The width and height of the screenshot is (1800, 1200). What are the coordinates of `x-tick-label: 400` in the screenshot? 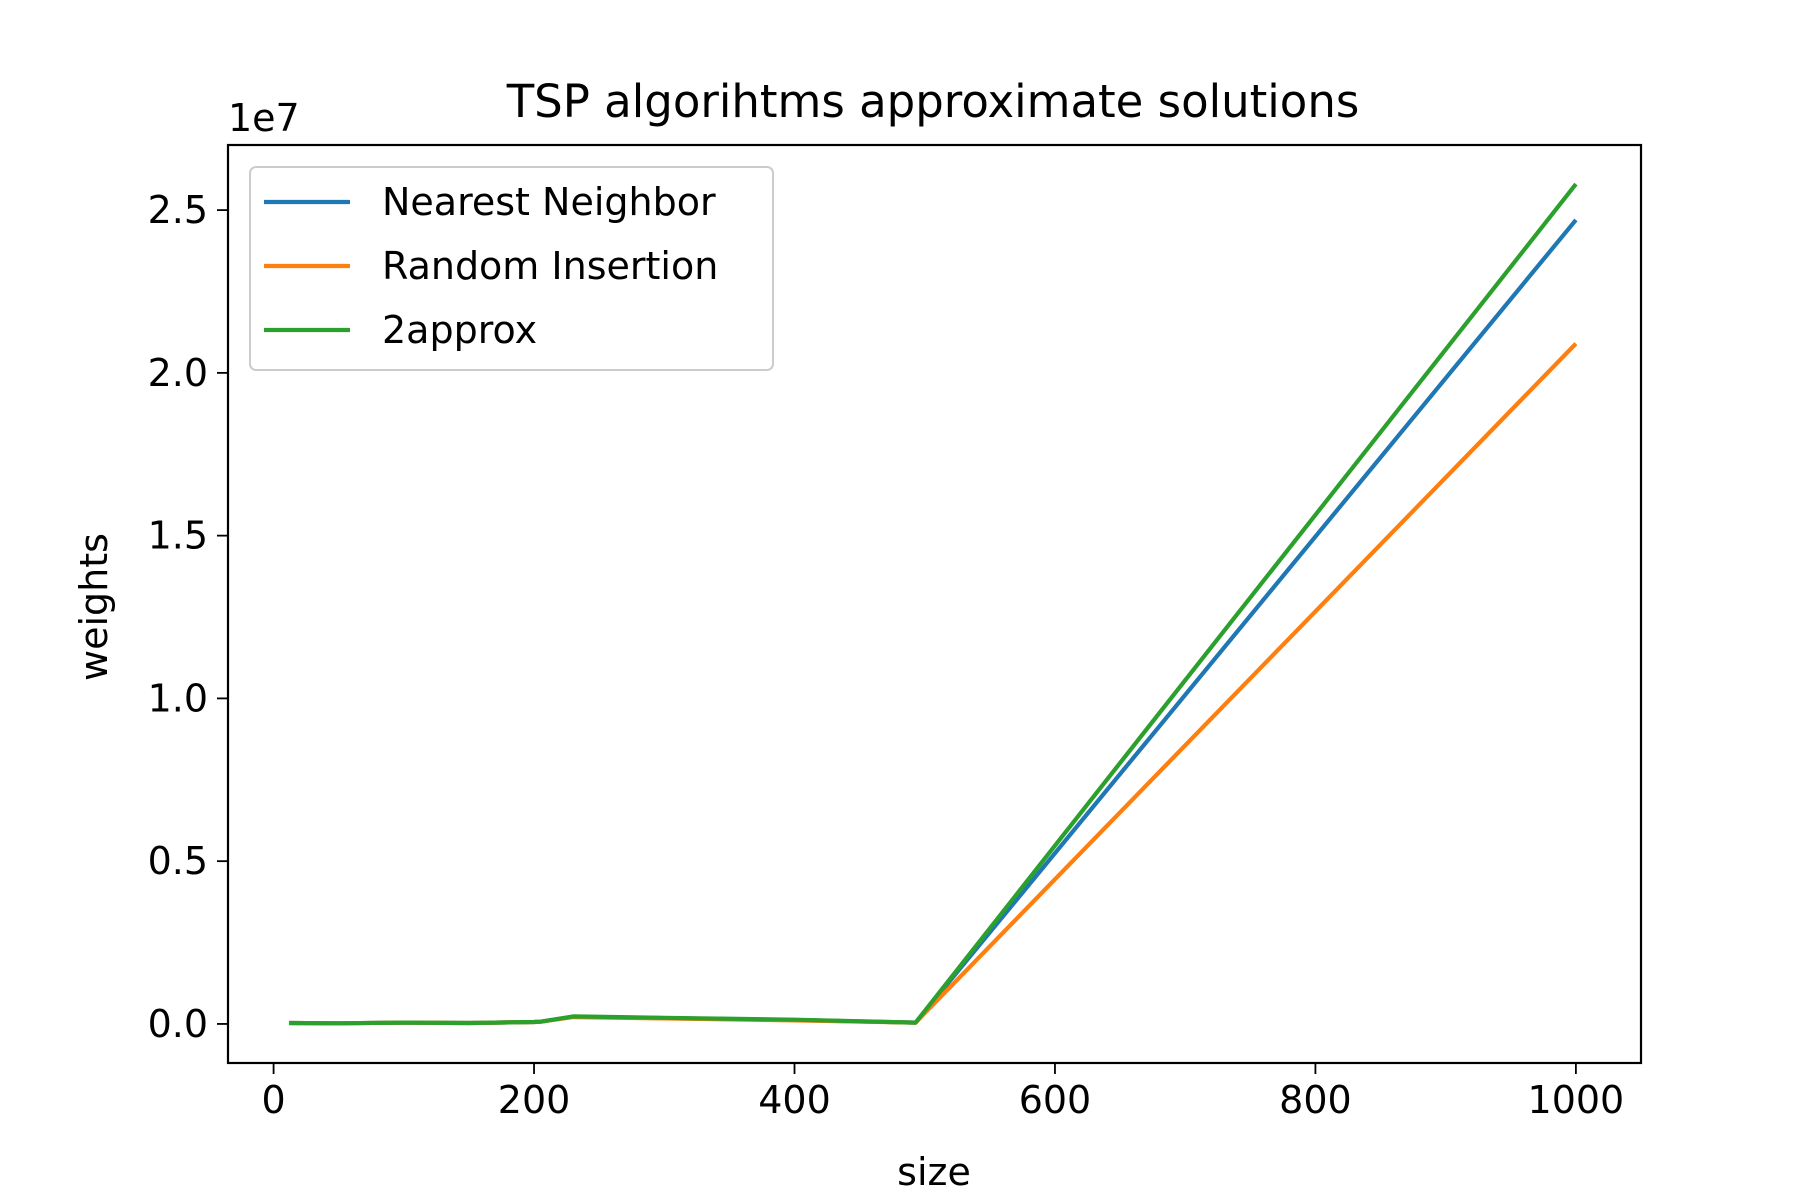 It's located at (794, 1100).